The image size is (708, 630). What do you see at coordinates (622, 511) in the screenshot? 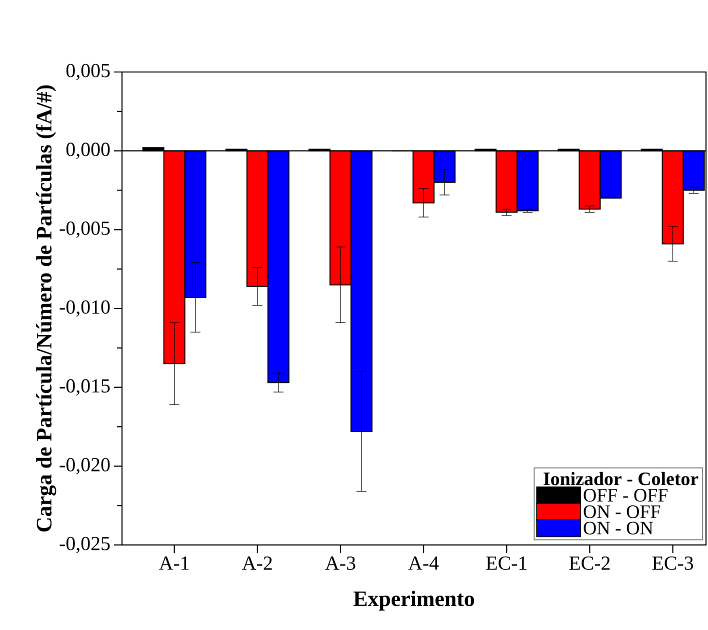
I see `legend-label: ON - OFF` at bounding box center [622, 511].